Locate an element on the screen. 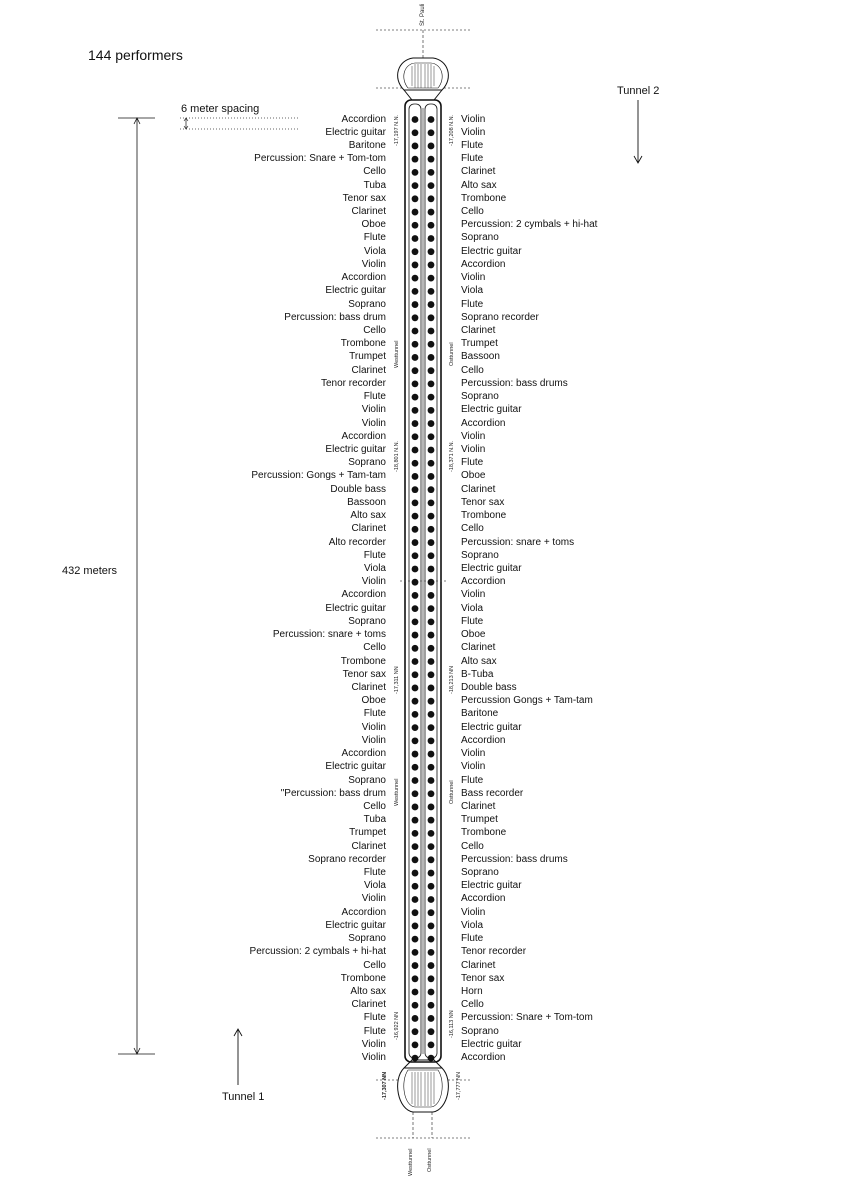 Image resolution: width=842 pixels, height=1191 pixels. west-performer-label: Percussion: bass drum is located at coordinates (335, 317).